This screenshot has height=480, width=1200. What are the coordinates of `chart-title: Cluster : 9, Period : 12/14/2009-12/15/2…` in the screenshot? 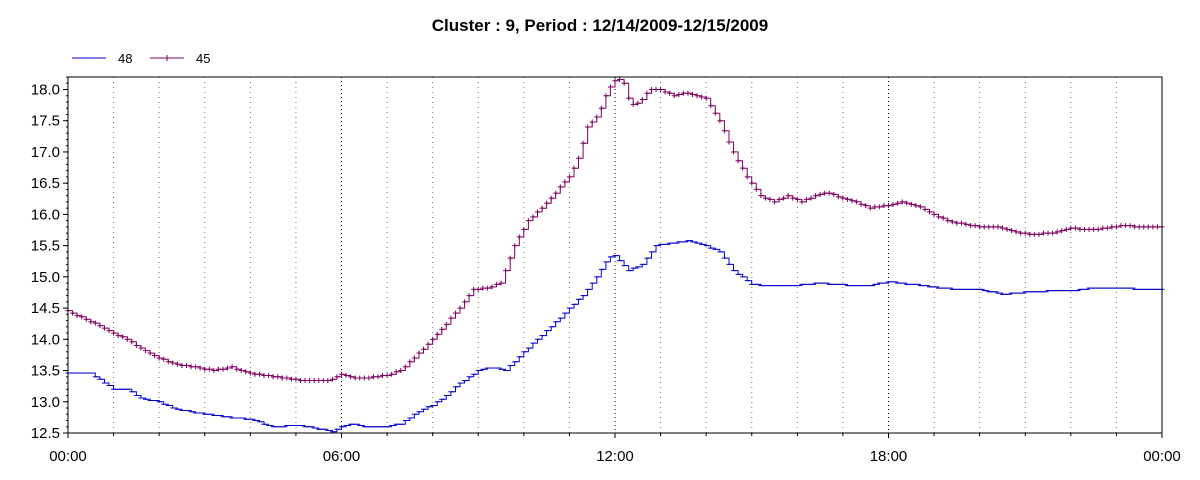 It's located at (600, 25).